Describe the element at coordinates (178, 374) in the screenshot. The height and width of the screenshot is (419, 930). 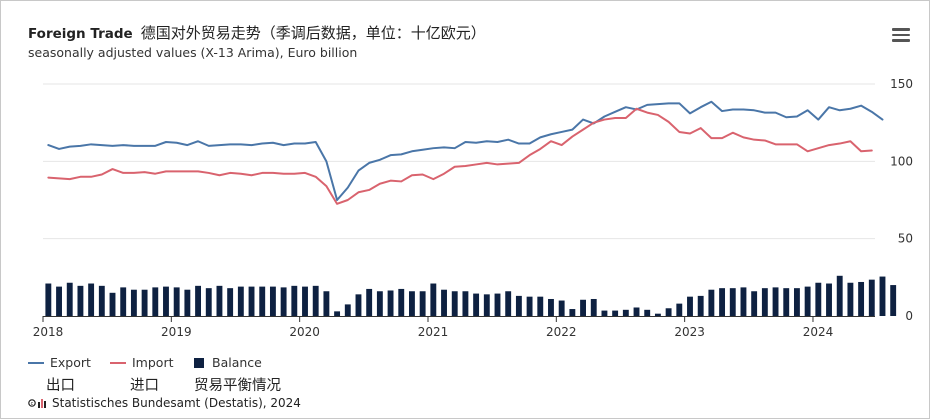
I see `legend: Export 出口 Import 进口 Balance 贸易平衡情况` at that location.